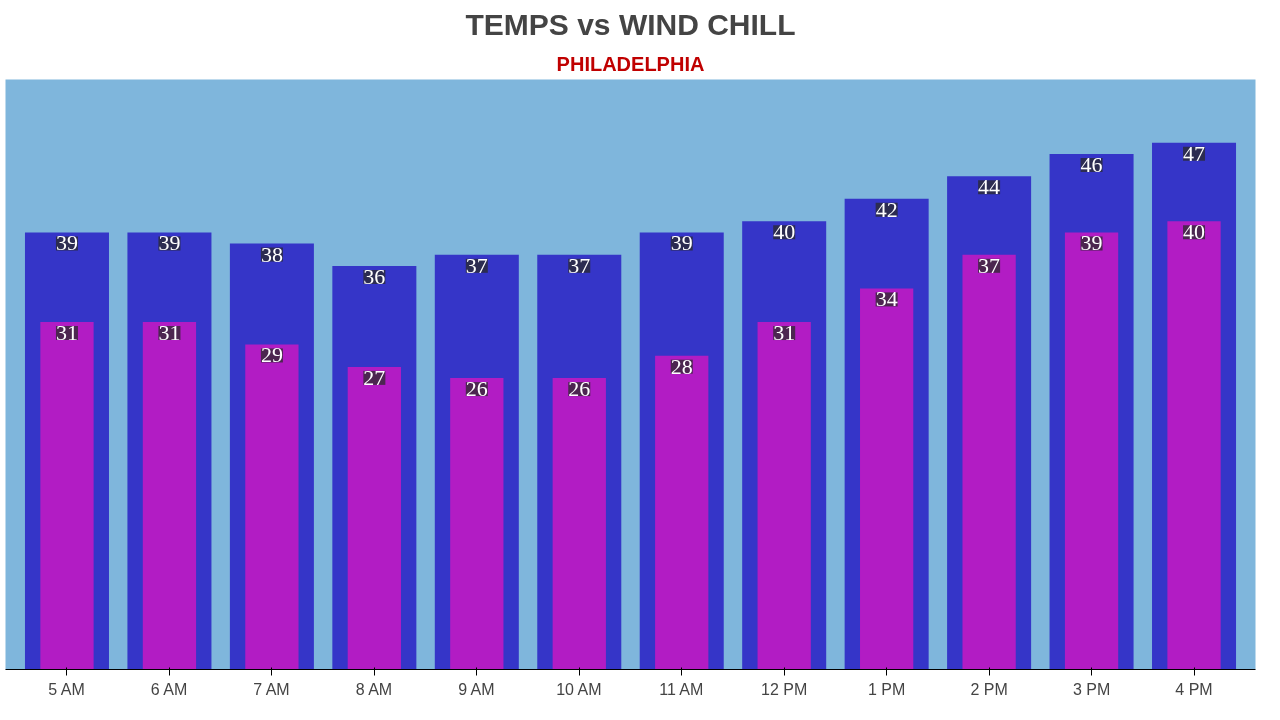 The height and width of the screenshot is (720, 1280). Describe the element at coordinates (886, 689) in the screenshot. I see `x-tick-label: 1 PM` at that location.